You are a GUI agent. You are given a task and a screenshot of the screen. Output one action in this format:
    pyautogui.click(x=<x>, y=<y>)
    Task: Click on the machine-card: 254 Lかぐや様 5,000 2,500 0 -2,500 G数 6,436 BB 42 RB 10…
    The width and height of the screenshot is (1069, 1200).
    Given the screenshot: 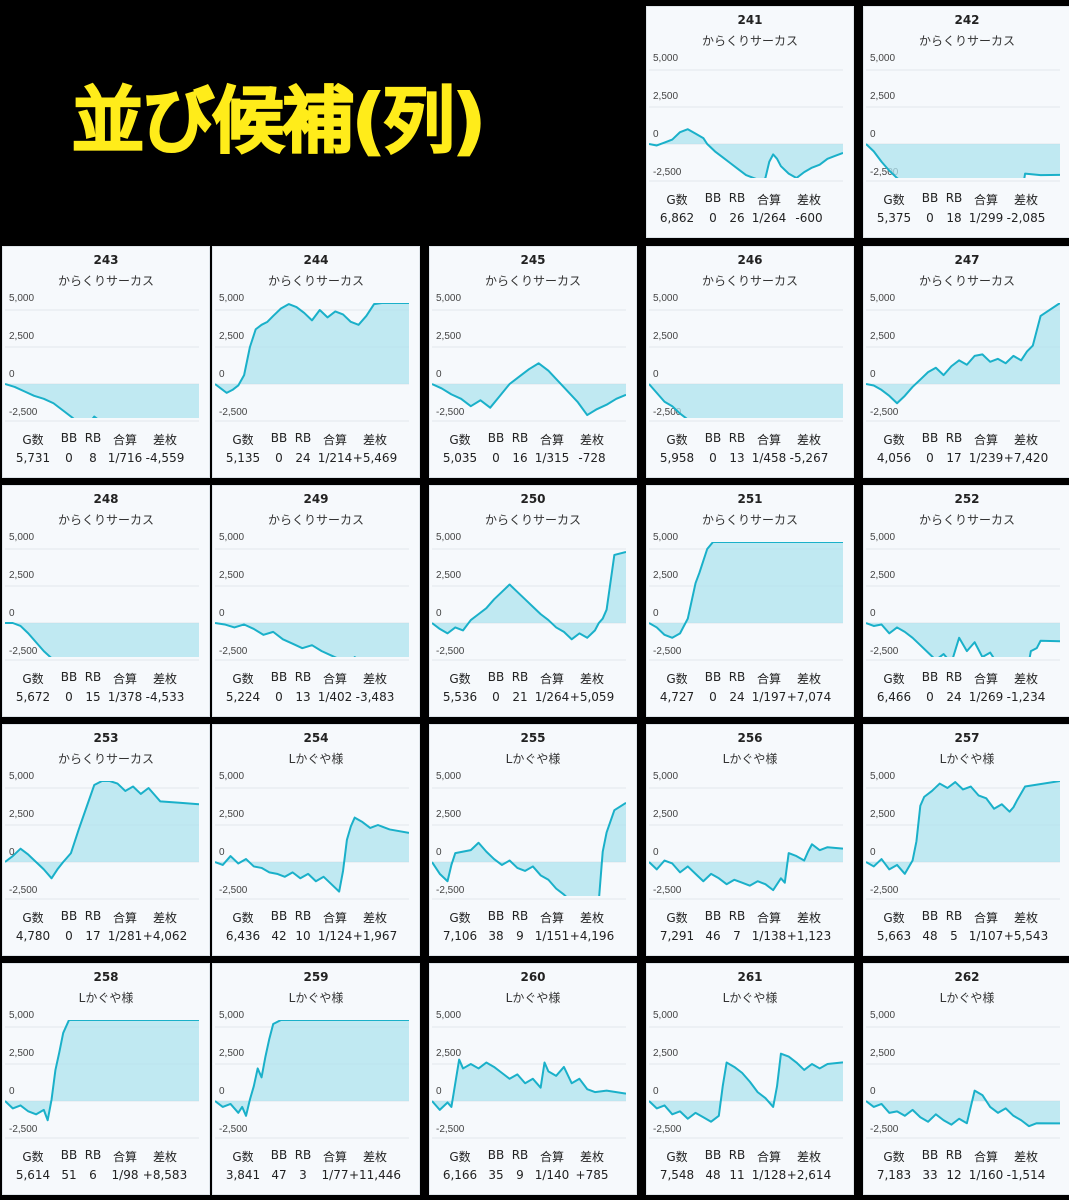 What is the action you would take?
    pyautogui.click(x=316, y=840)
    